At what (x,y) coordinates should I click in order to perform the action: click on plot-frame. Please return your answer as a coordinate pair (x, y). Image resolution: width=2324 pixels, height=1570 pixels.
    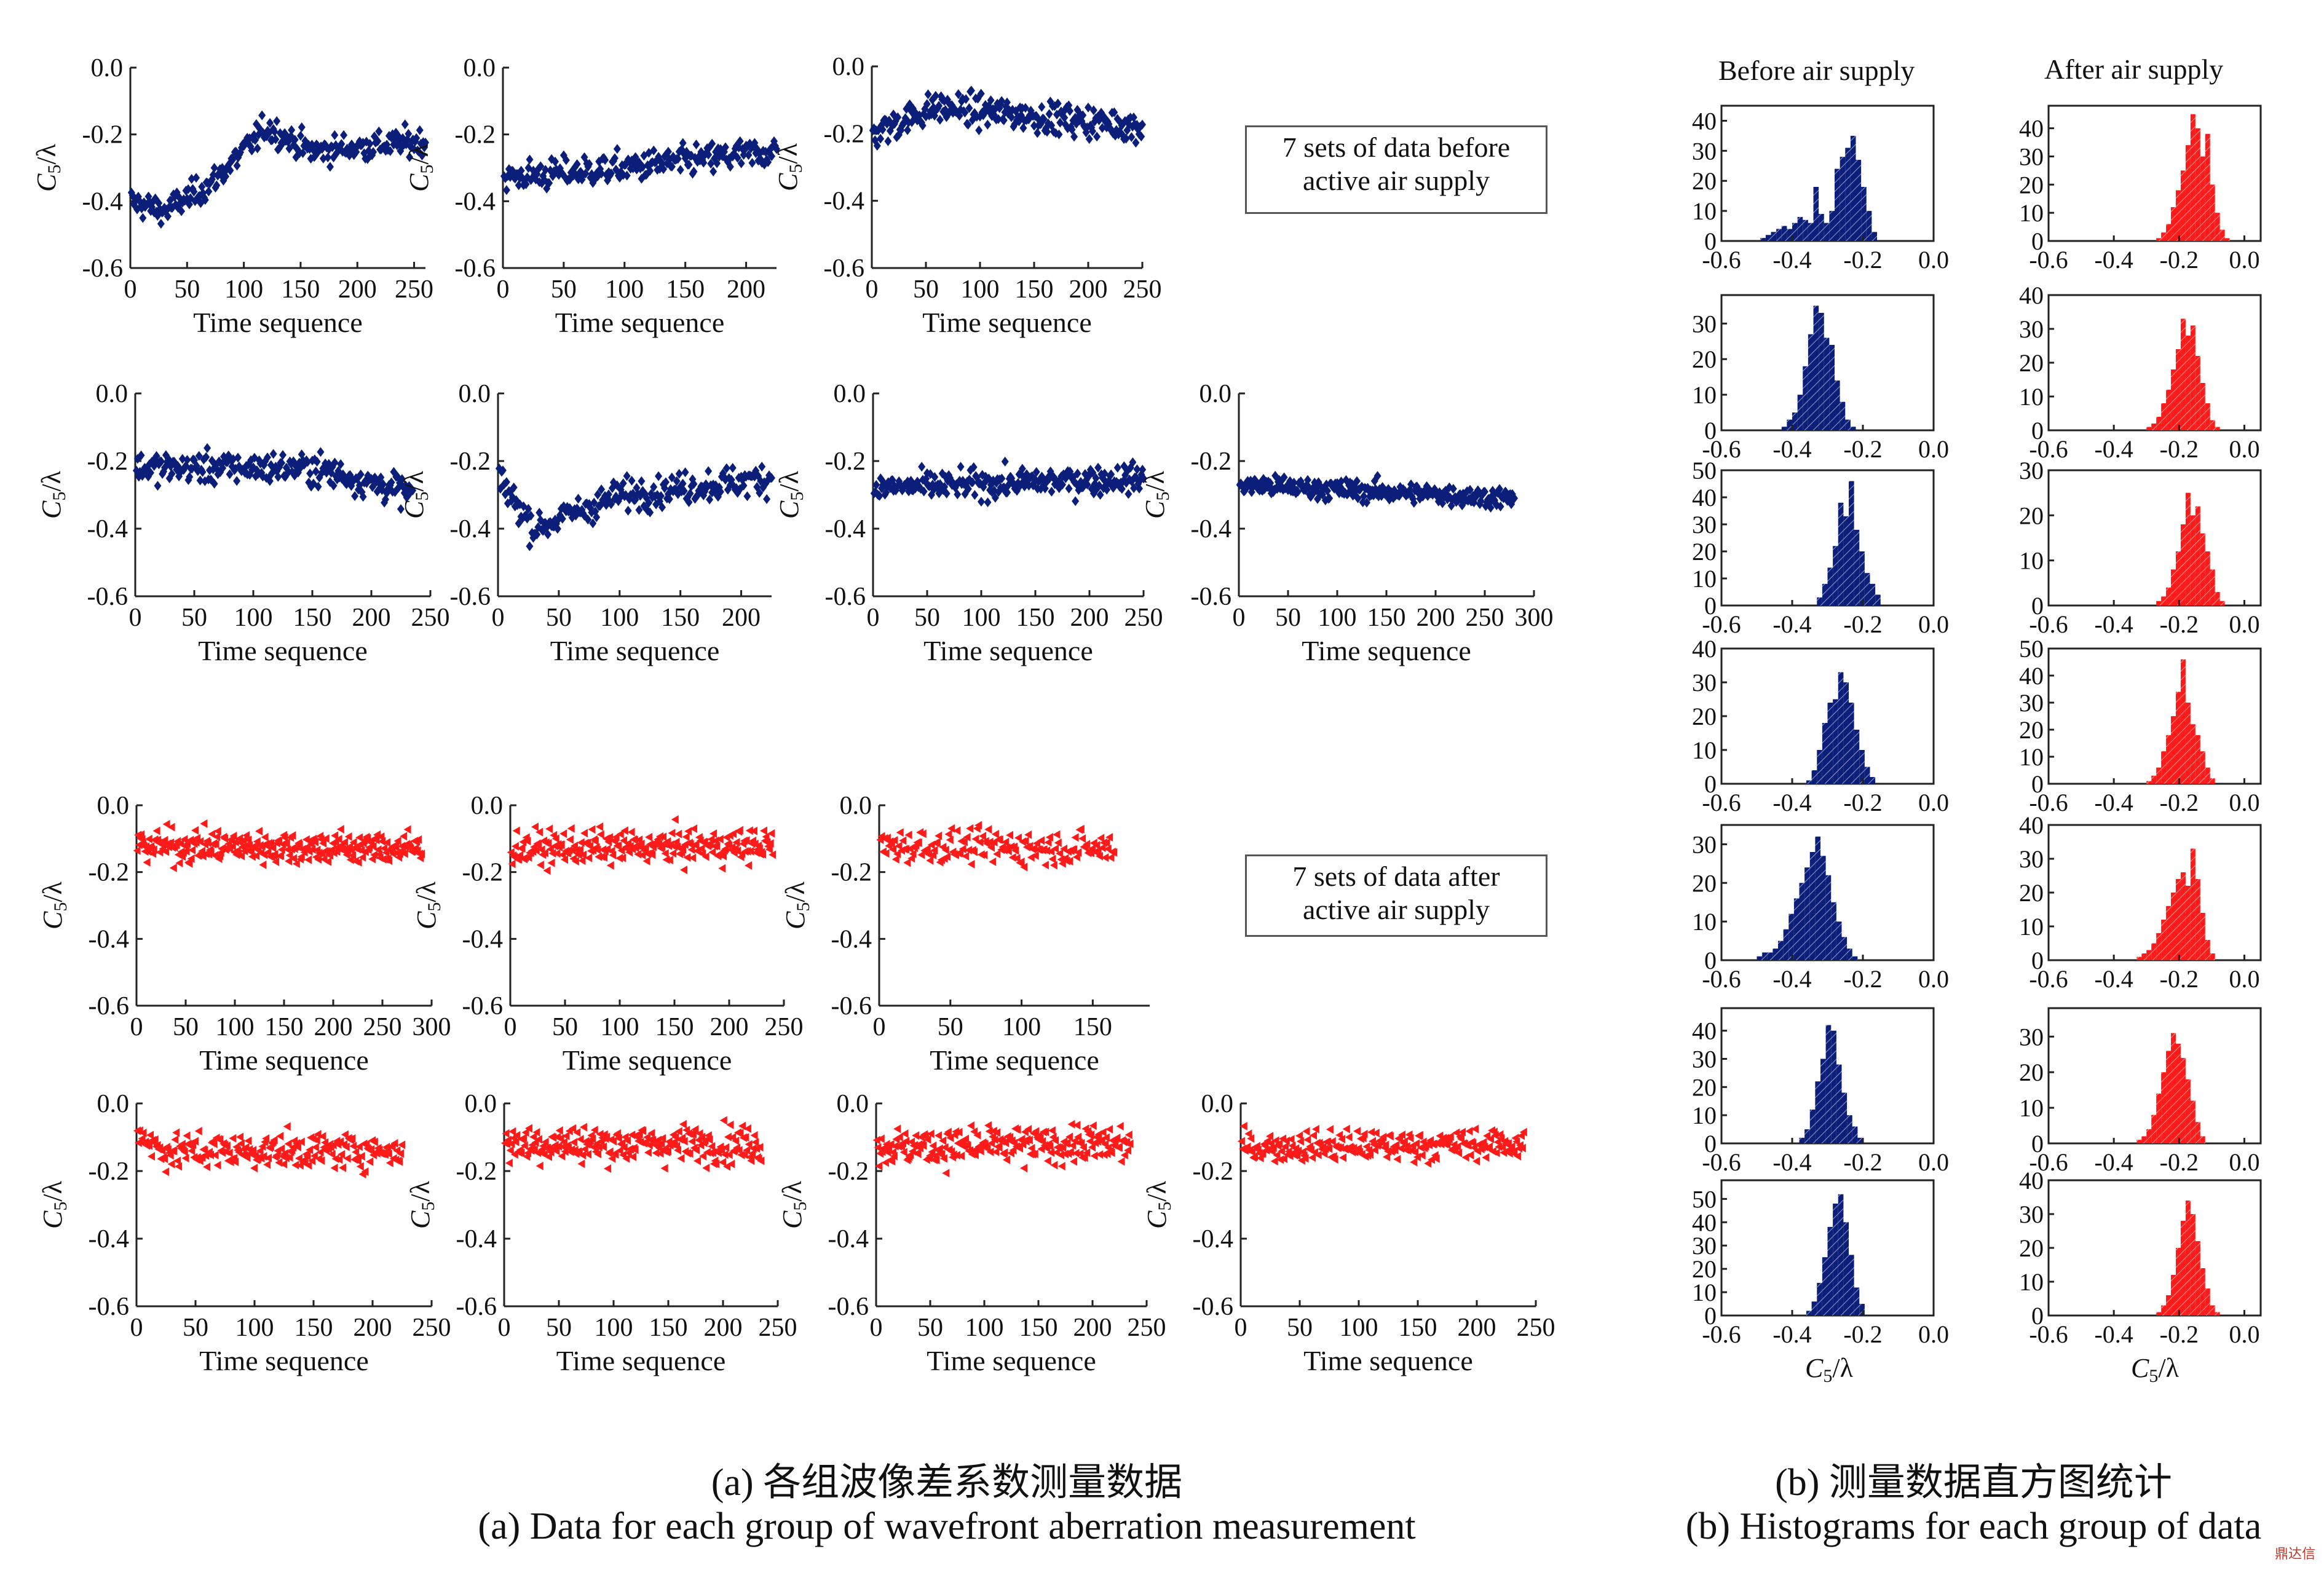
    Looking at the image, I should click on (2154, 716).